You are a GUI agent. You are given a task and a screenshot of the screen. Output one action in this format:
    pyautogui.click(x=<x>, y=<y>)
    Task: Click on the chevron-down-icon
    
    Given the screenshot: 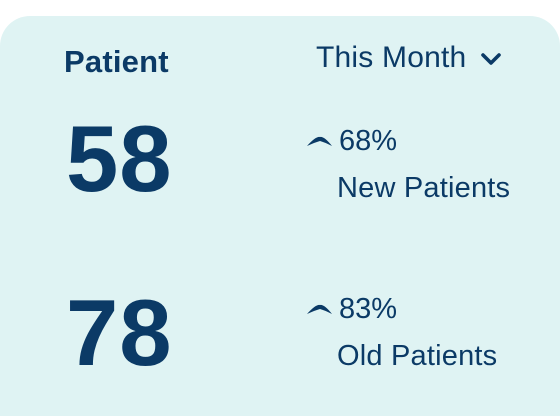 What is the action you would take?
    pyautogui.click(x=491, y=59)
    